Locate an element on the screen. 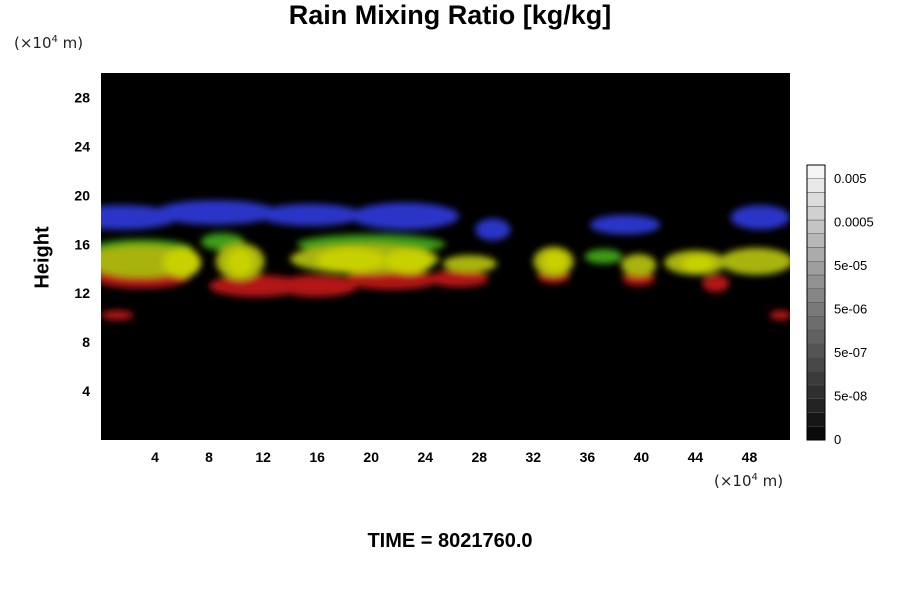  y-tick-label: 4 is located at coordinates (86, 391).